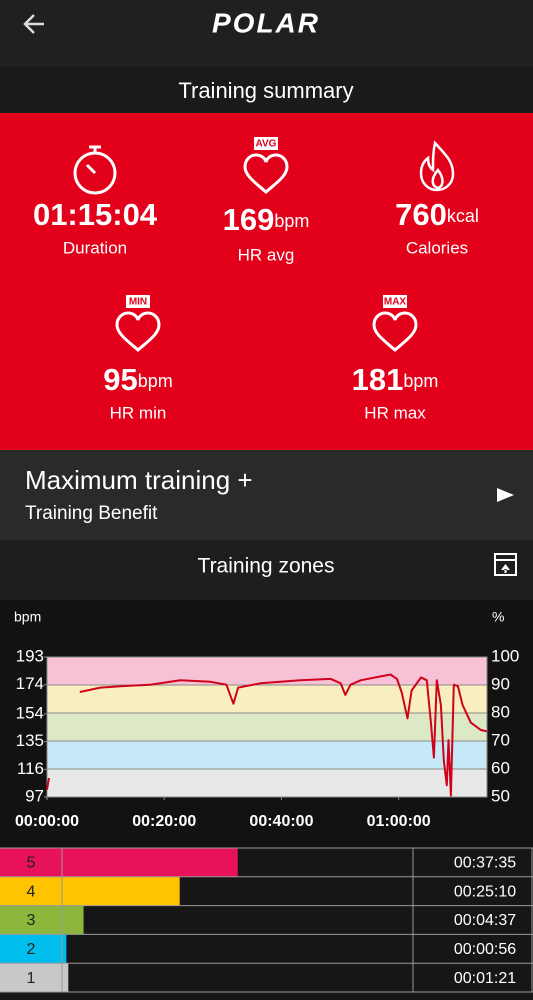  What do you see at coordinates (27, 617) in the screenshot?
I see `y-axis-label: bpm` at bounding box center [27, 617].